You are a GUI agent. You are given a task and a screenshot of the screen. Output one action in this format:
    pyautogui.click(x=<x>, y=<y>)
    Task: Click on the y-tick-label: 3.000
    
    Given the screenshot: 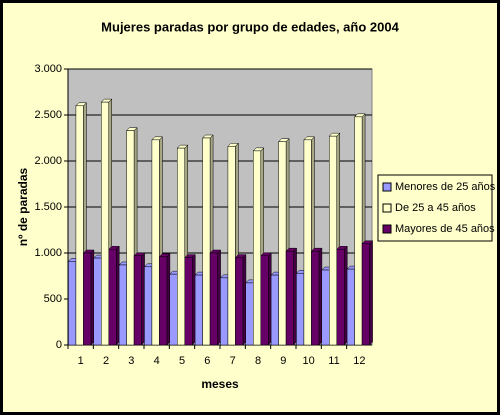 What is the action you would take?
    pyautogui.click(x=48, y=69)
    